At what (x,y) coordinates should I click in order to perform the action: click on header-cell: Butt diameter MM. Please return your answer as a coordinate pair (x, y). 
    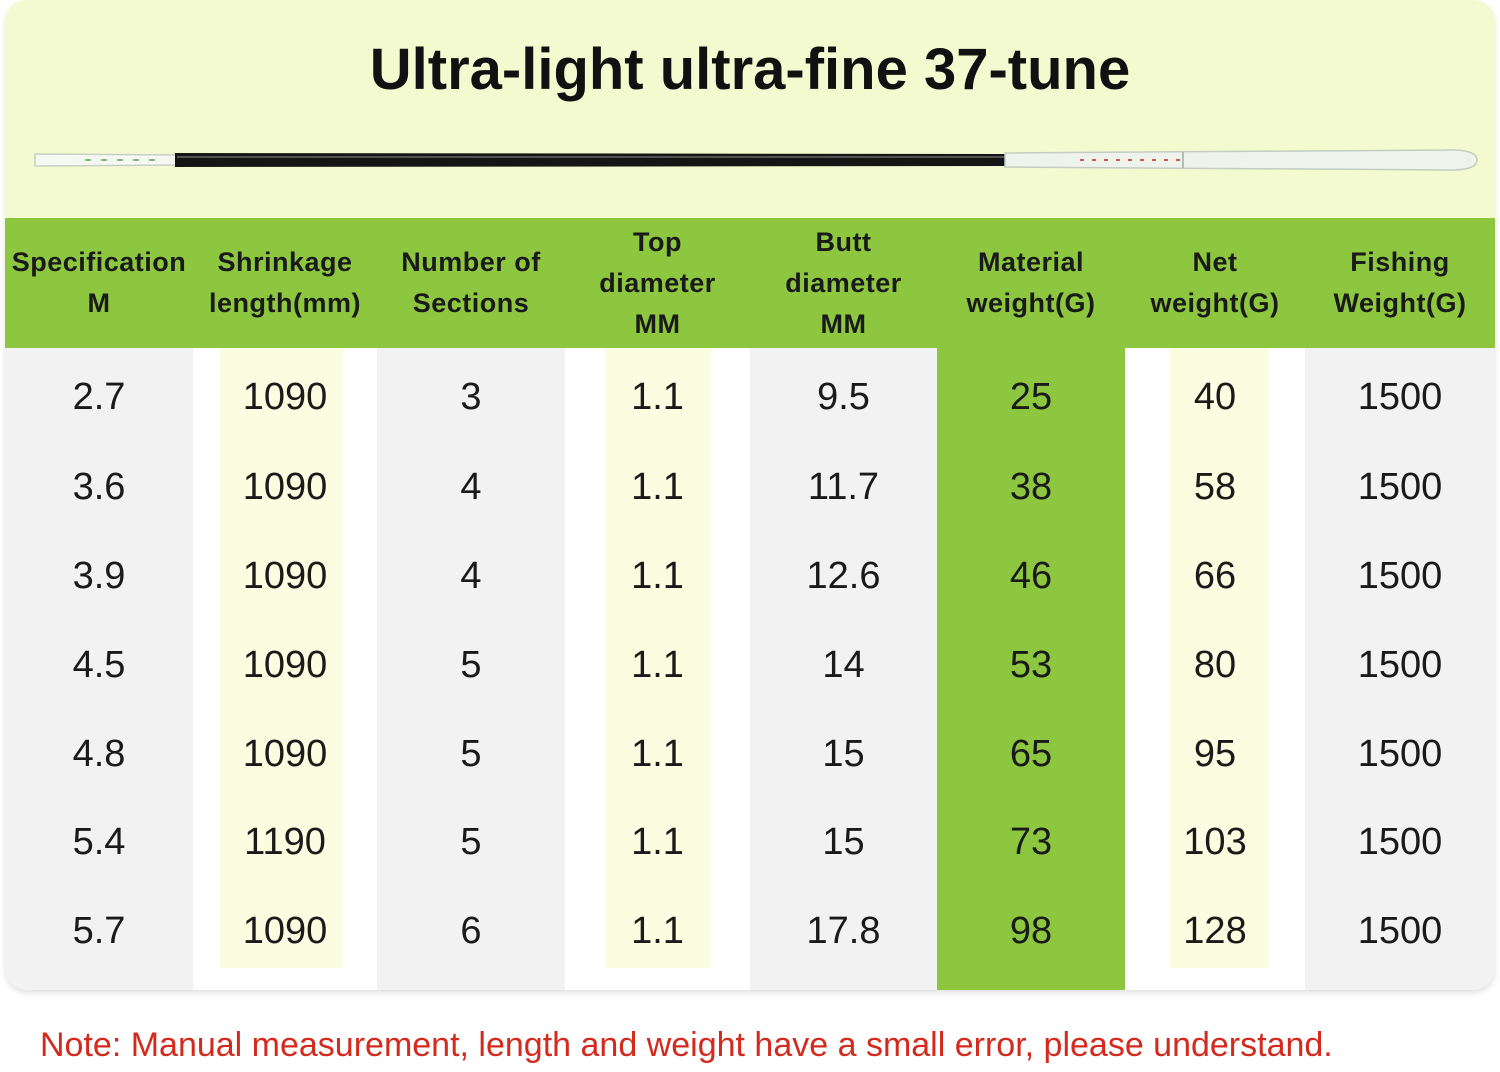
    Looking at the image, I should click on (843, 283).